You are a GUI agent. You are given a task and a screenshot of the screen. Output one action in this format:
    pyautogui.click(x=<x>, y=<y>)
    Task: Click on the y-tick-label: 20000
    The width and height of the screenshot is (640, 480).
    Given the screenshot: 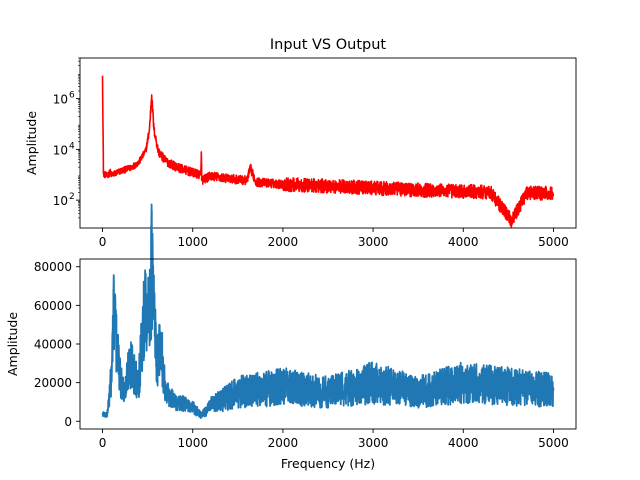 What is the action you would take?
    pyautogui.click(x=53, y=383)
    